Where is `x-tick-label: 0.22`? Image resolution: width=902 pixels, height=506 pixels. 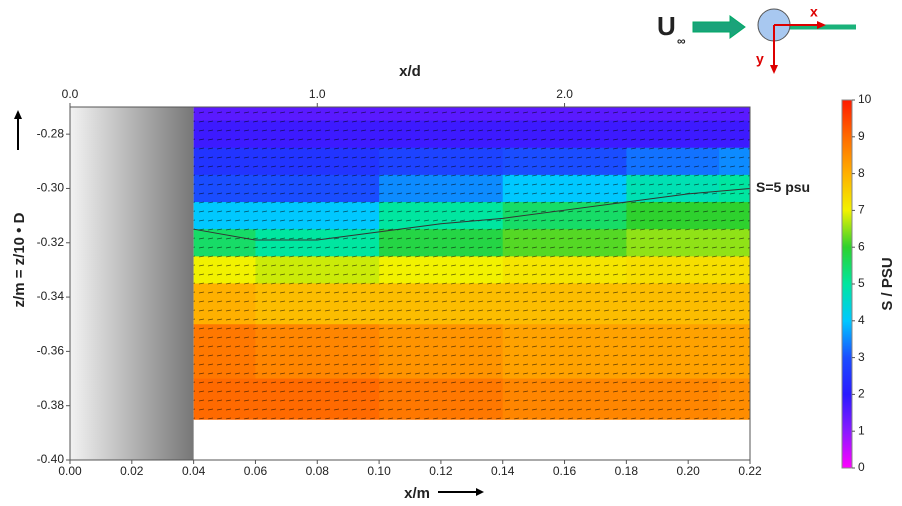
x-tick-label: 0.22 is located at coordinates (750, 471).